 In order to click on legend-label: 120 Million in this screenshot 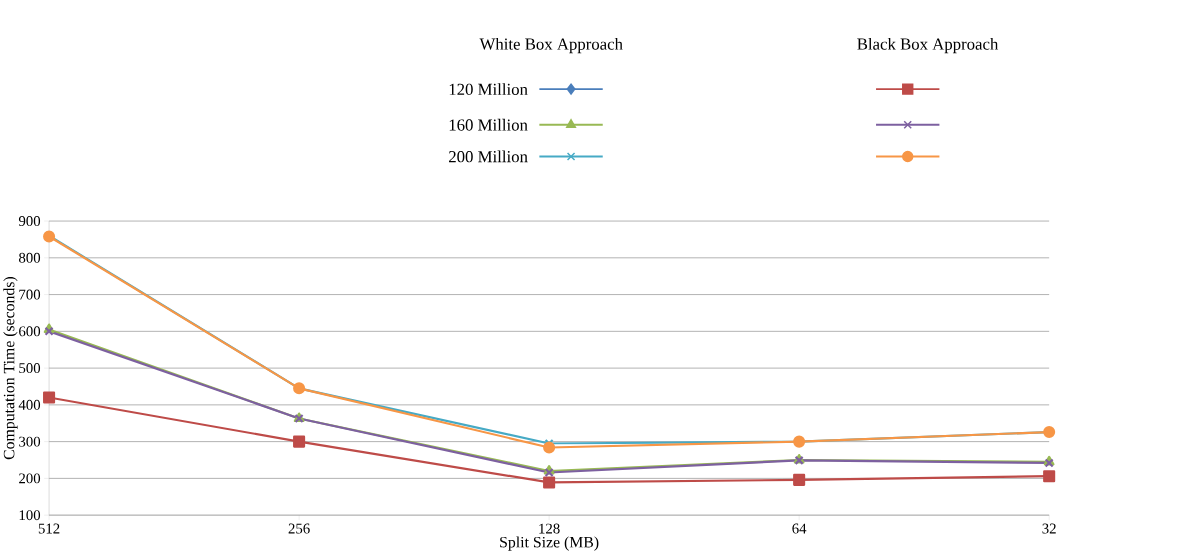, I will do `click(488, 89)`.